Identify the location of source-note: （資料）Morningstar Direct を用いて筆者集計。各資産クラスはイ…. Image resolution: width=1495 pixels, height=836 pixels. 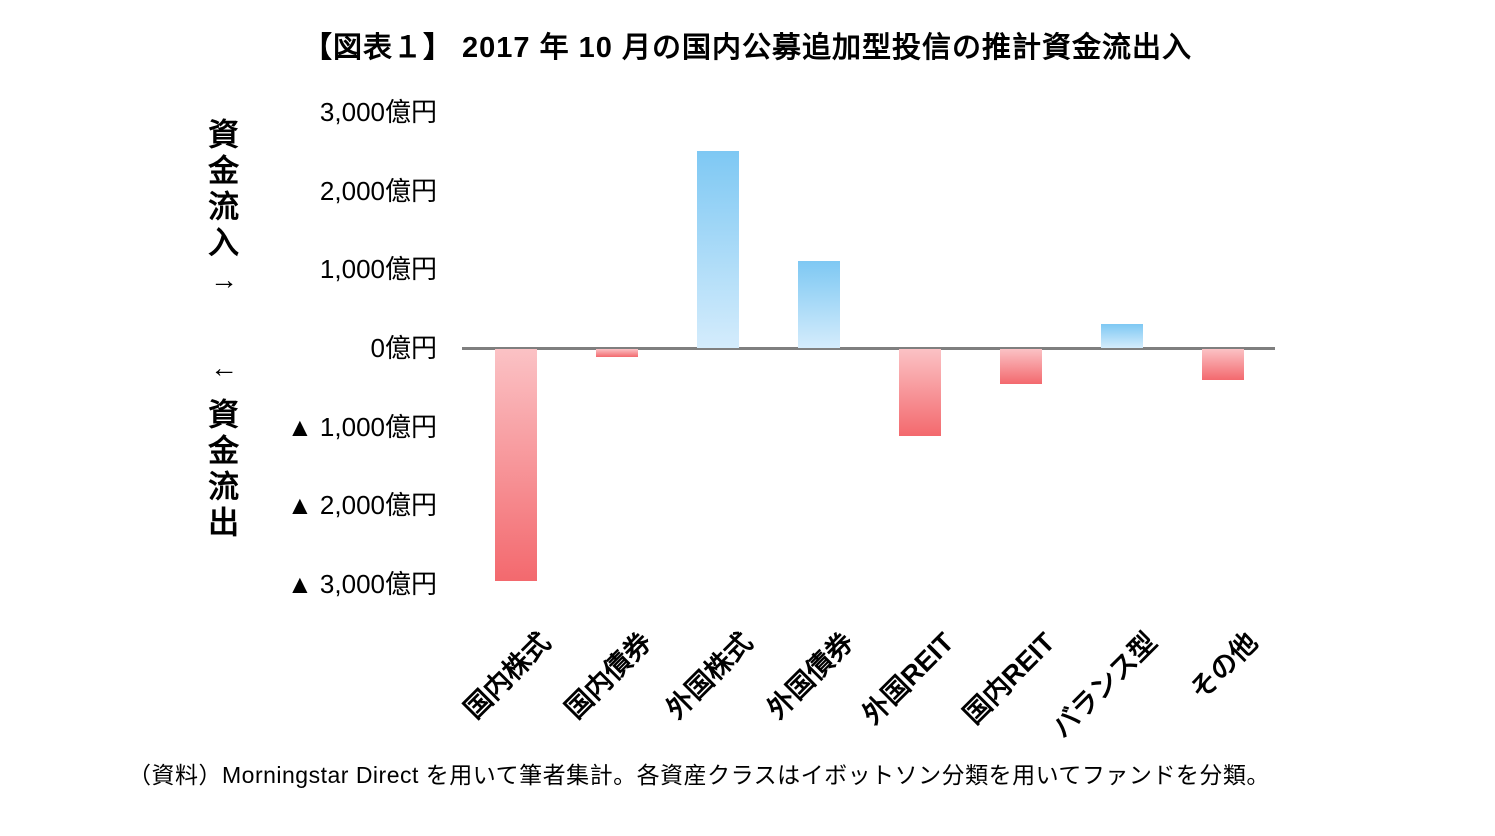
(699, 775).